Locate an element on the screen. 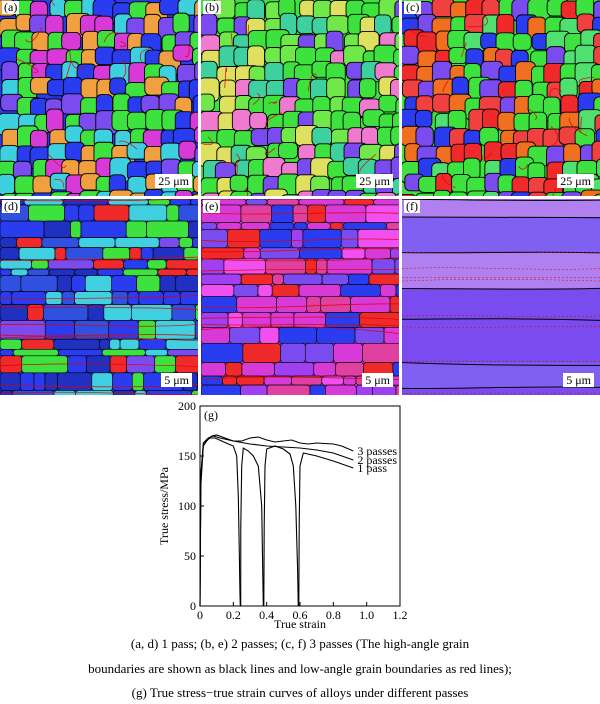  ebsd-panel-b: (b) 25 μm is located at coordinates (300, 98).